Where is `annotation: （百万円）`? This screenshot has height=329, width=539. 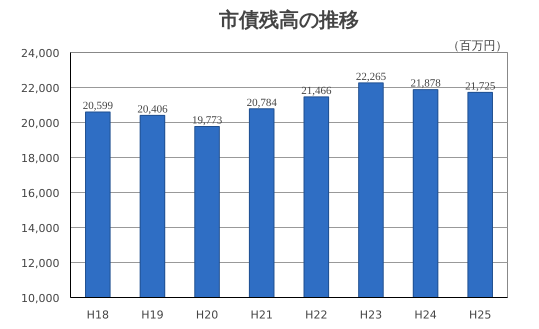
annotation: （百万円） is located at coordinates (478, 45).